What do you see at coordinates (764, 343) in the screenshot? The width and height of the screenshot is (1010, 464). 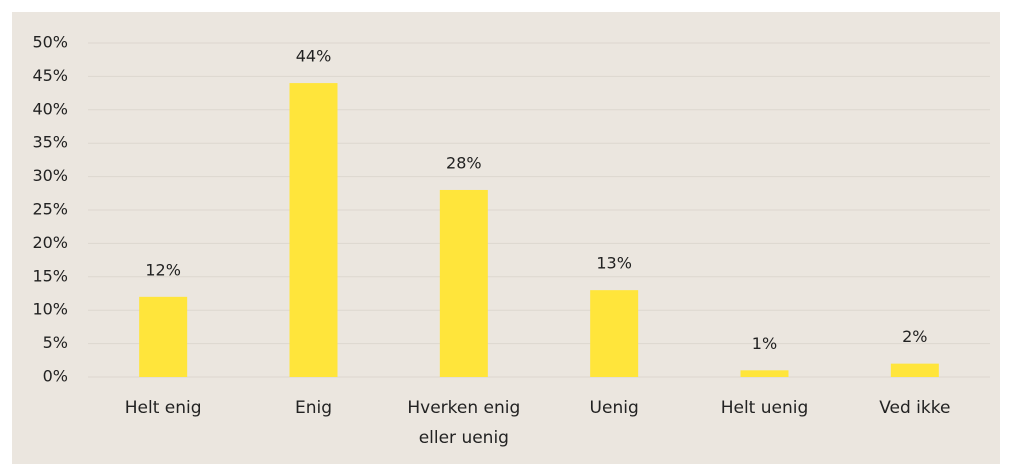 I see `data-label: 1%` at bounding box center [764, 343].